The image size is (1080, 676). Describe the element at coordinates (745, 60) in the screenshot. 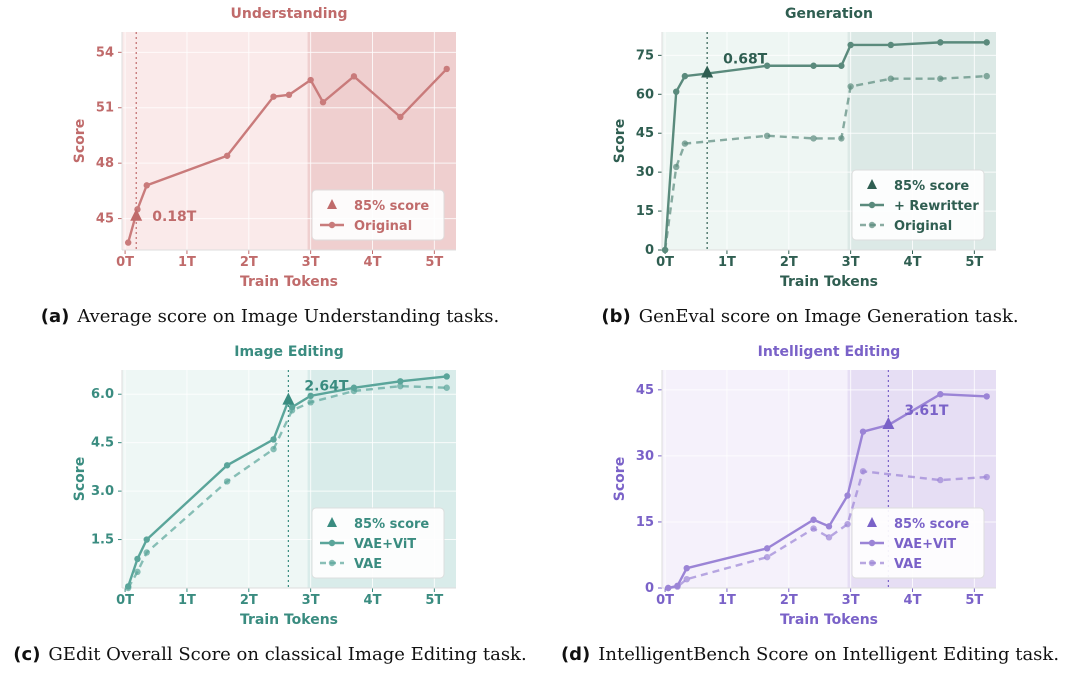

I see `marker-label: 0.68T` at that location.